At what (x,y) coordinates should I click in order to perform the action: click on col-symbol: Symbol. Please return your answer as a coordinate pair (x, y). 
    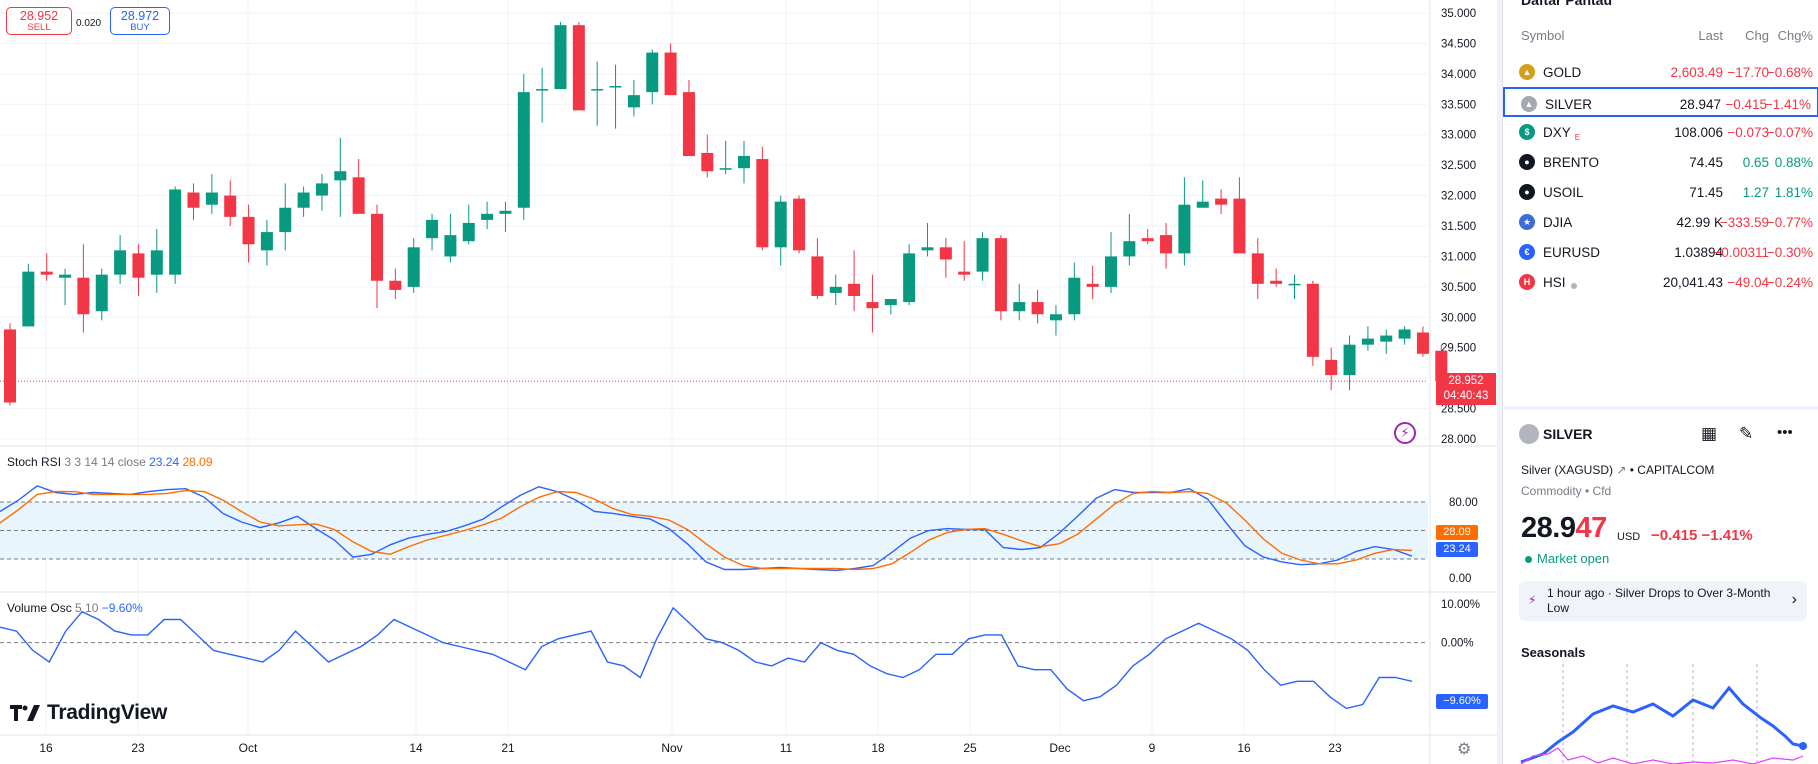
    Looking at the image, I should click on (1543, 35).